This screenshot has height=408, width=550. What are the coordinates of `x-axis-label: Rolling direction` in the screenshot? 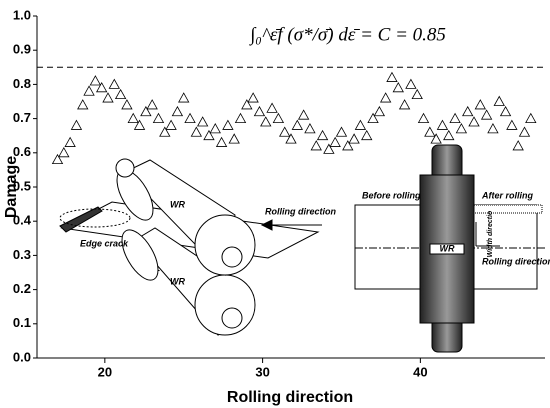 It's located at (290, 397).